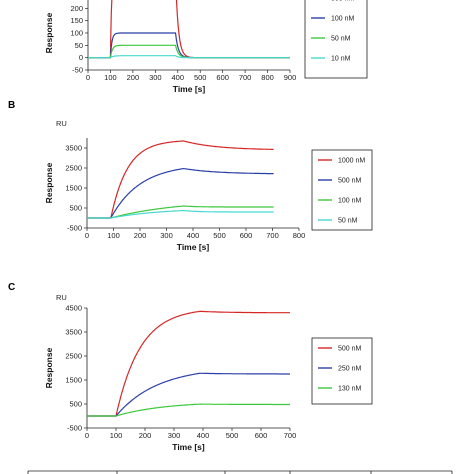 This screenshot has width=474, height=474. I want to click on panel-label: C, so click(11, 287).